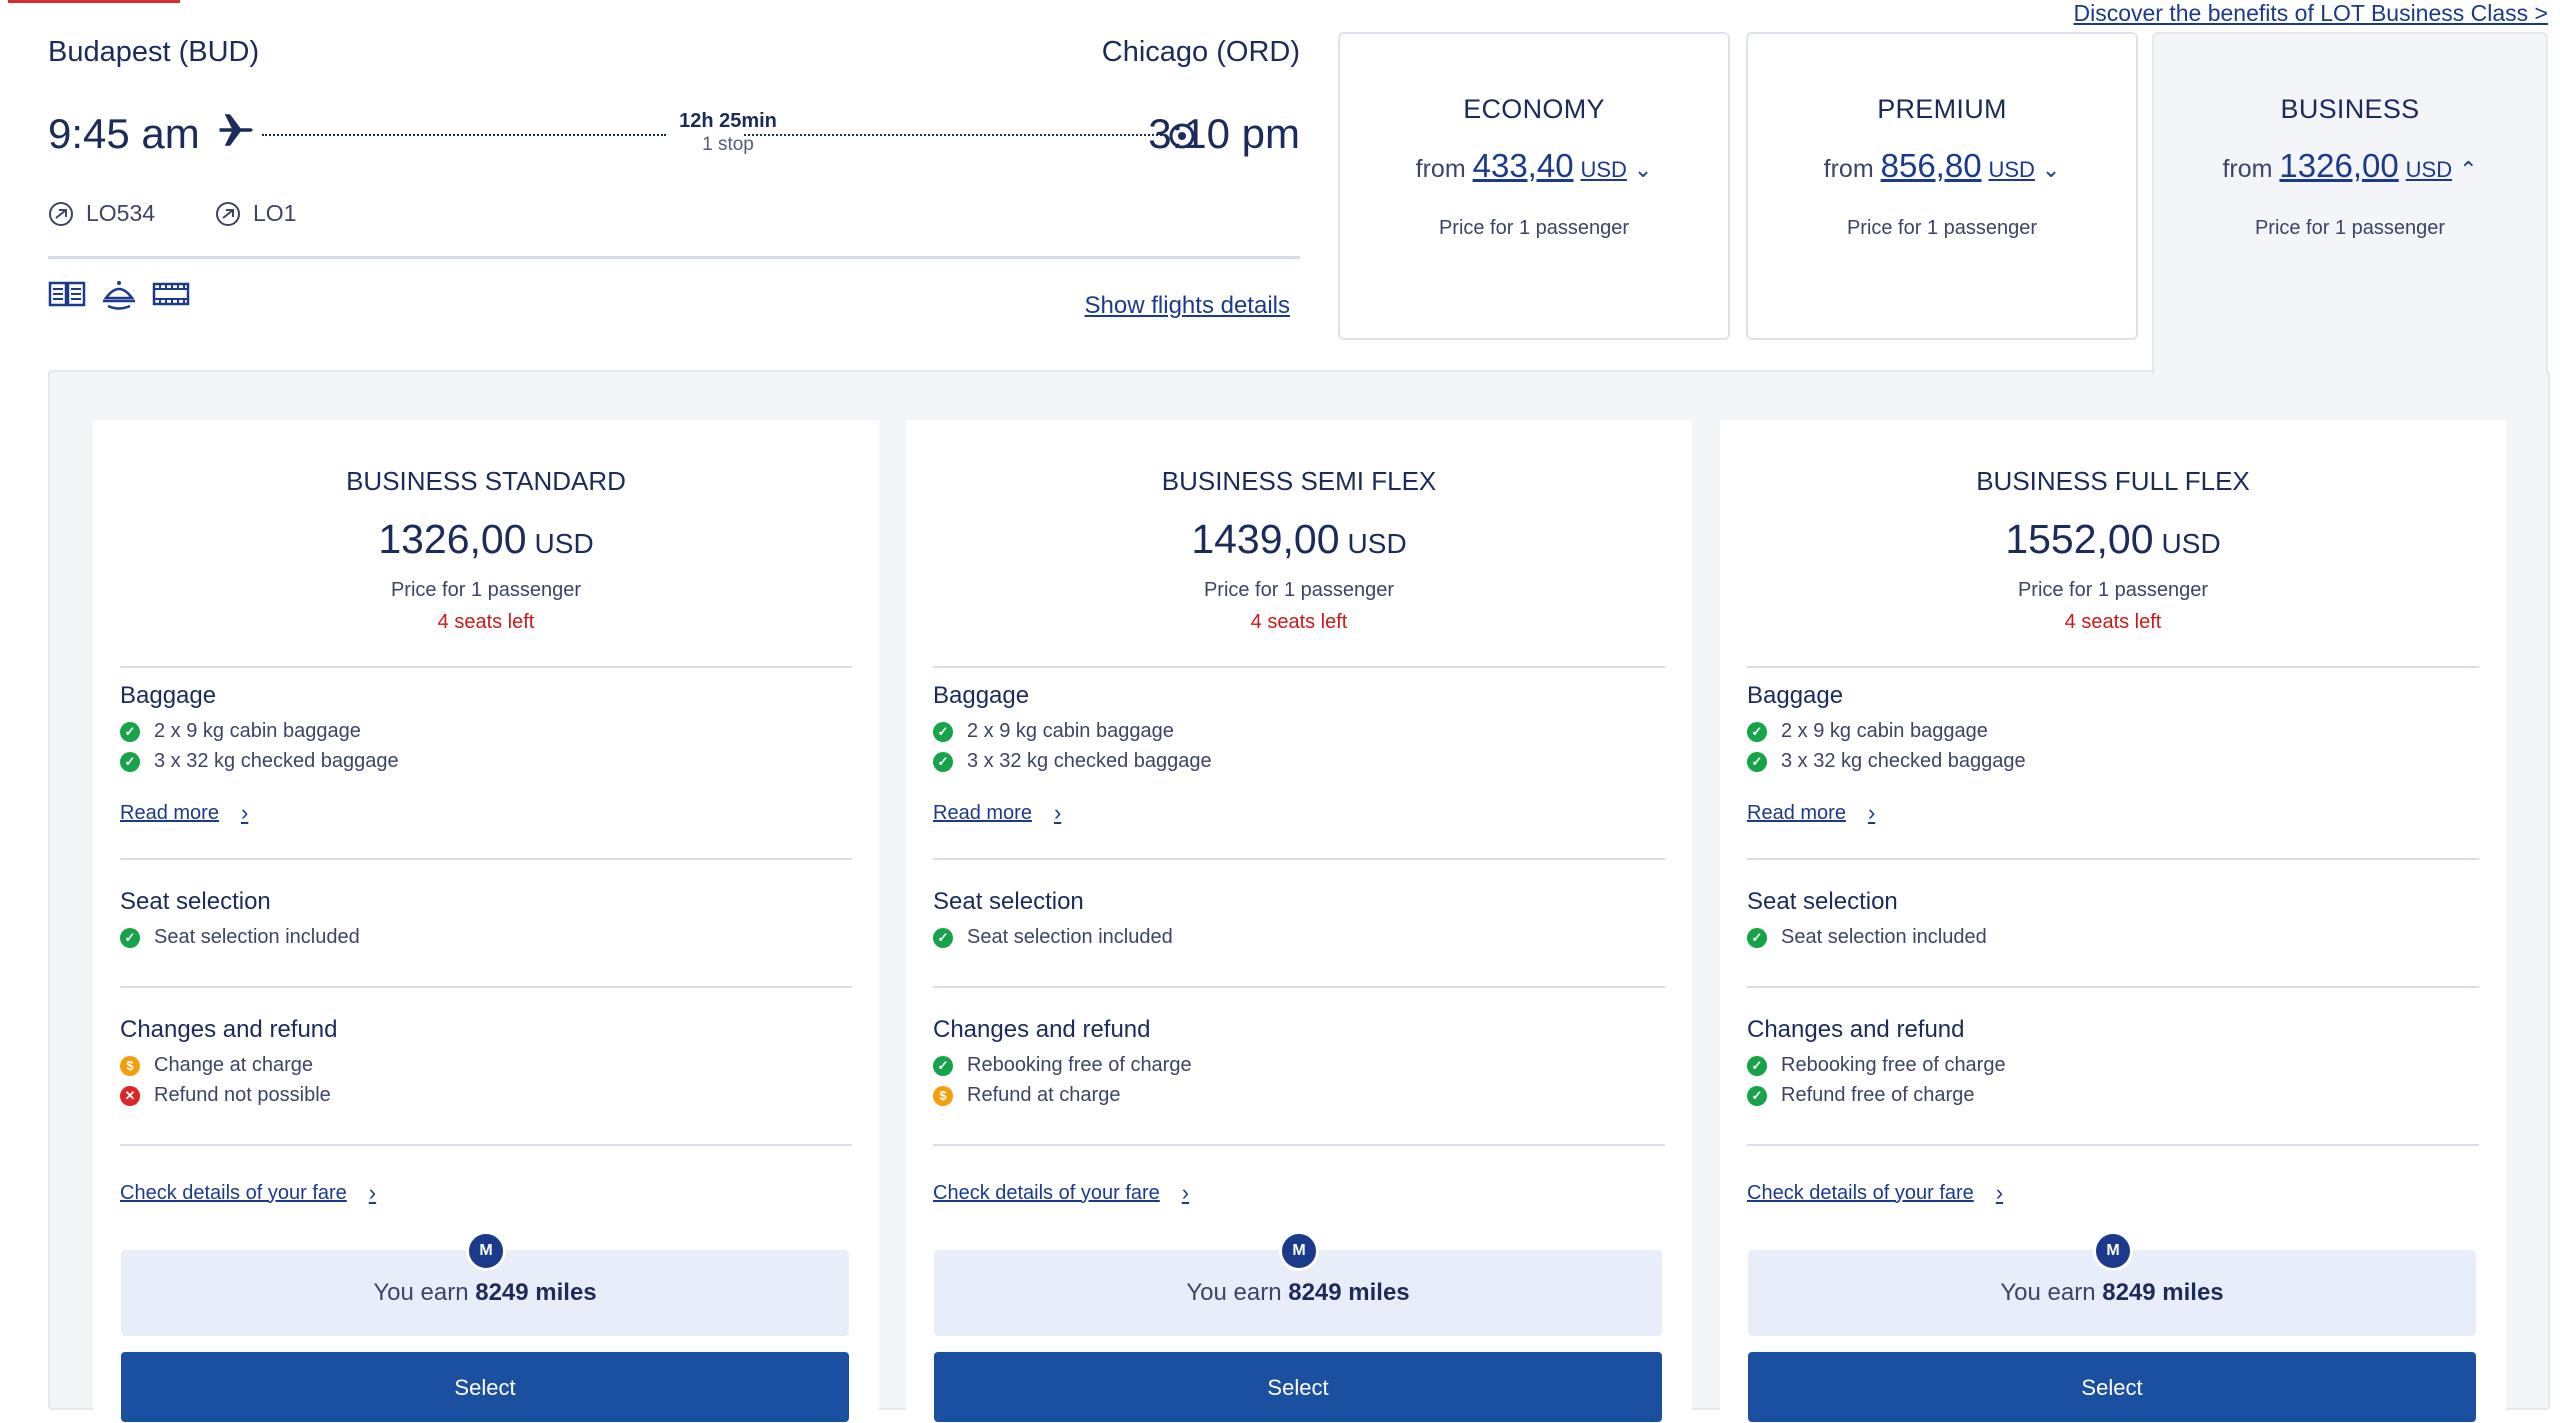 The image size is (2560, 1423). I want to click on feature-text: Refund at charge, so click(1044, 1095).